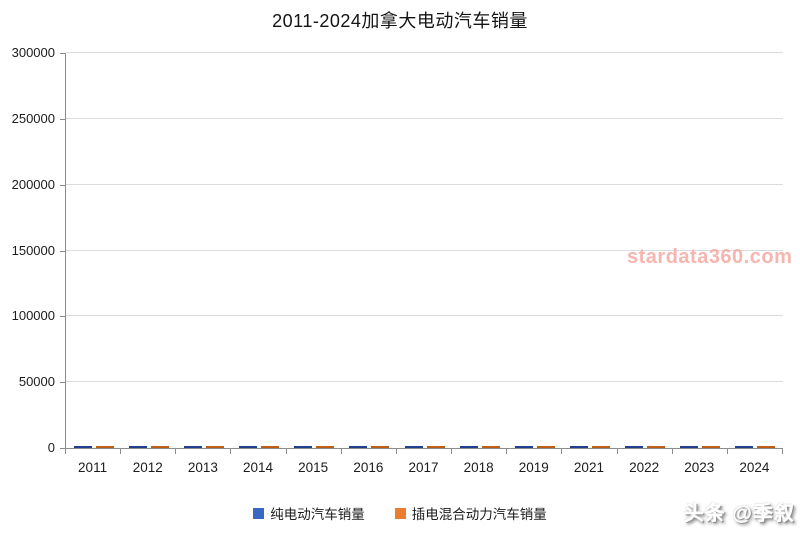 This screenshot has height=533, width=800. What do you see at coordinates (203, 447) in the screenshot?
I see `bar-group-2013` at bounding box center [203, 447].